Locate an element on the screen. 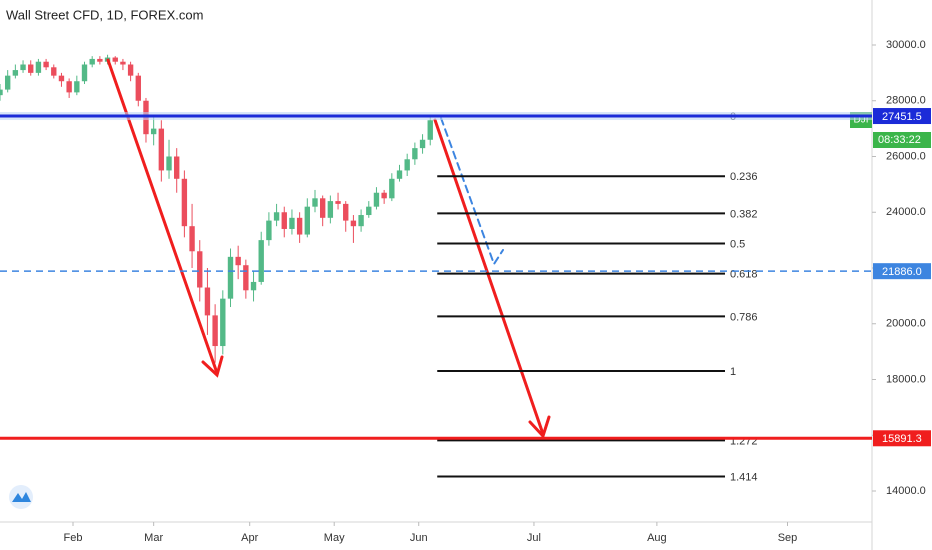 Image resolution: width=932 pixels, height=550 pixels. projection-path is located at coordinates (472, 192).